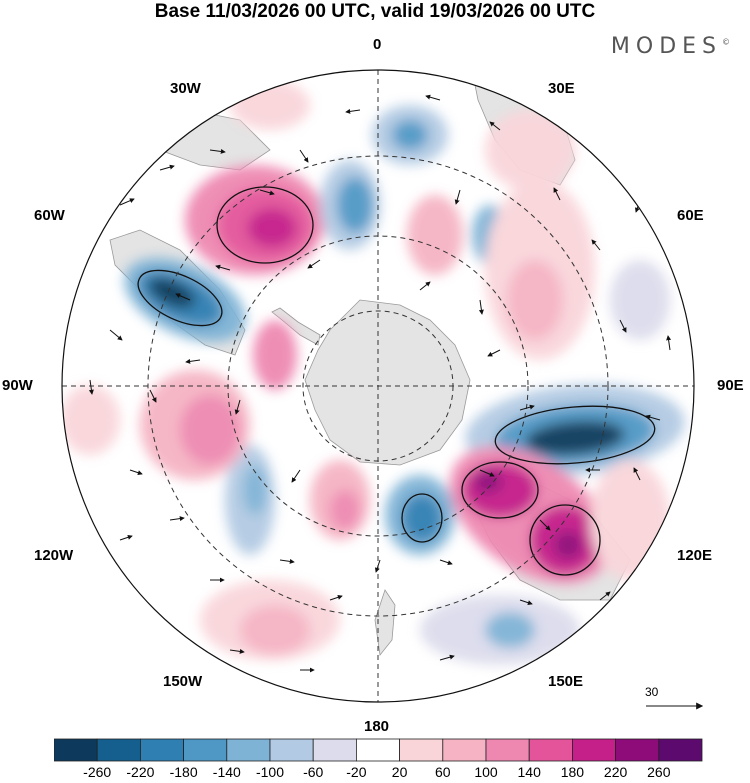  I want to click on lon-label-180: 180, so click(377, 726).